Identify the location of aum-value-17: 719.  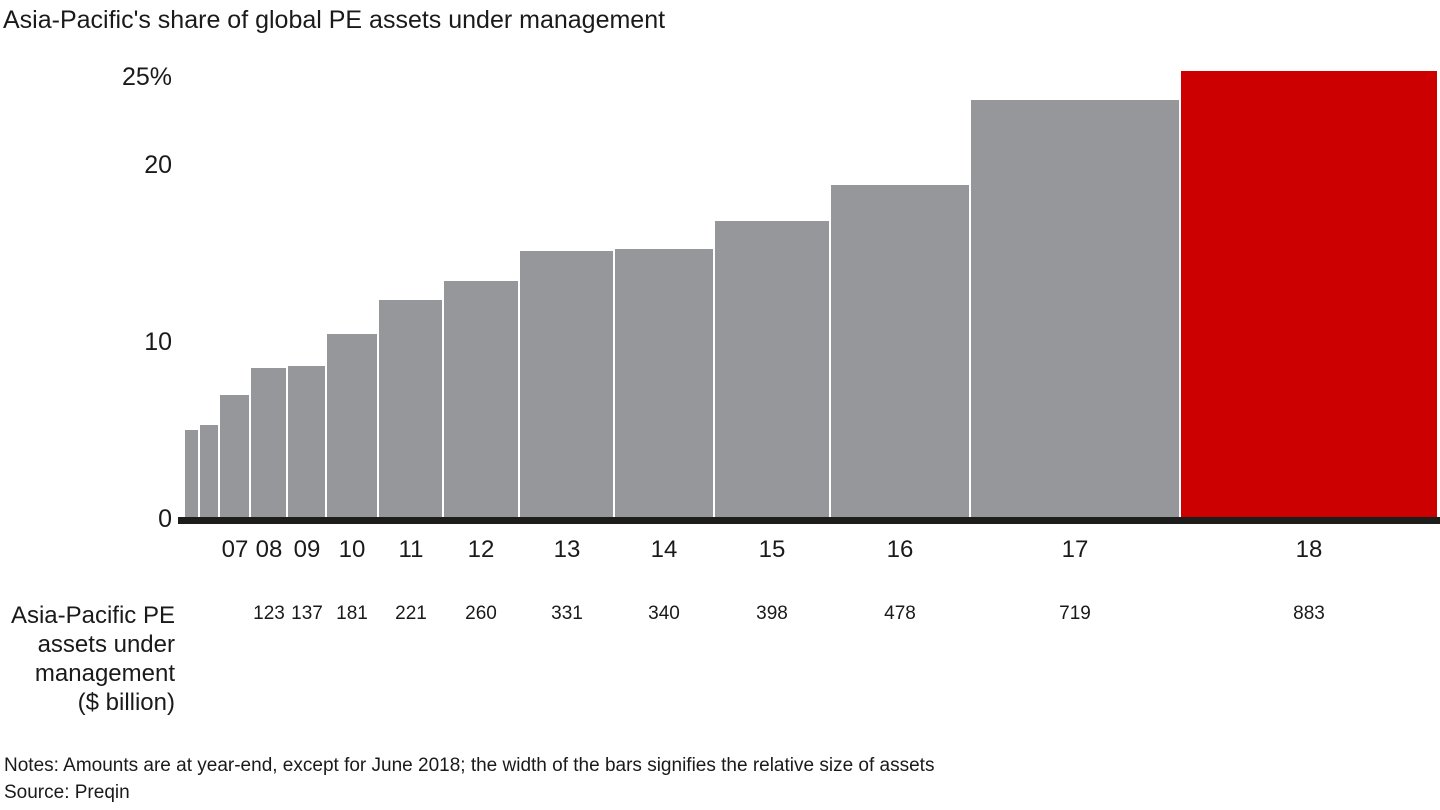
(1075, 613).